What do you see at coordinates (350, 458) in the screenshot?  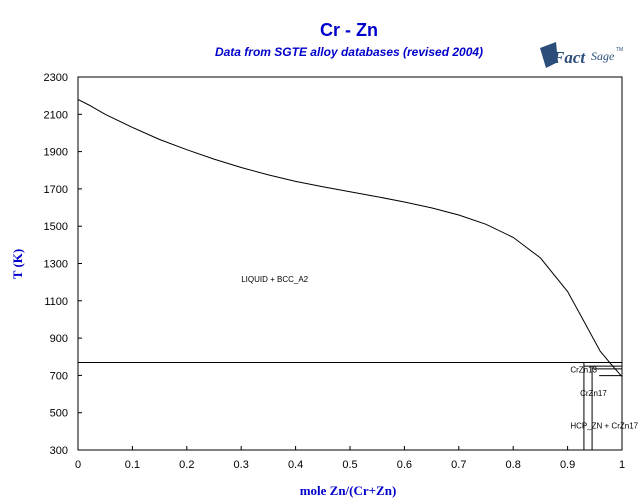 I see `x-axis-ticks: 0 0.1 0.2 0.3 0.4 0.5 0.6 0.7 0.8 0.9 1` at bounding box center [350, 458].